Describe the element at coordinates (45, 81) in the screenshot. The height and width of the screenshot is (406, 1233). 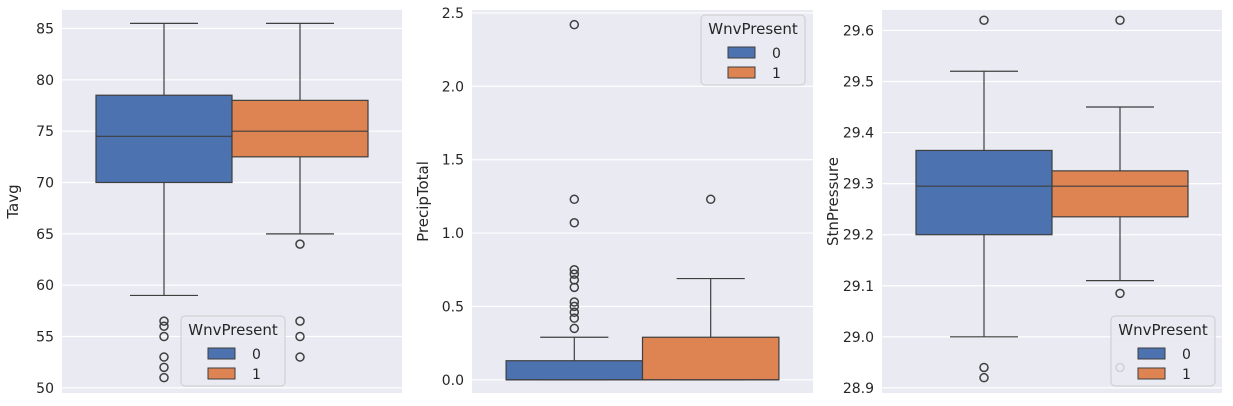
I see `y-tick-label: 80` at that location.